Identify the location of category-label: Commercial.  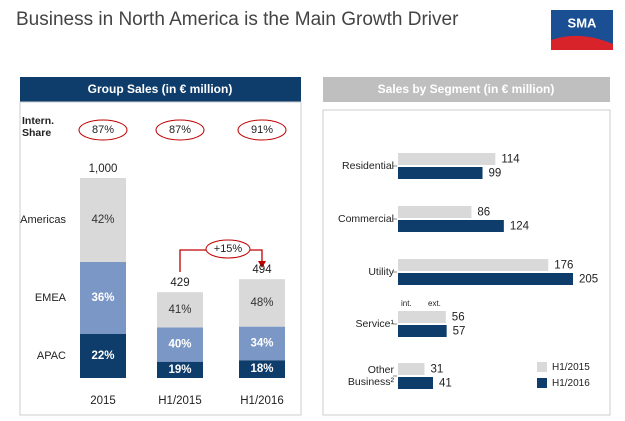
(365, 219).